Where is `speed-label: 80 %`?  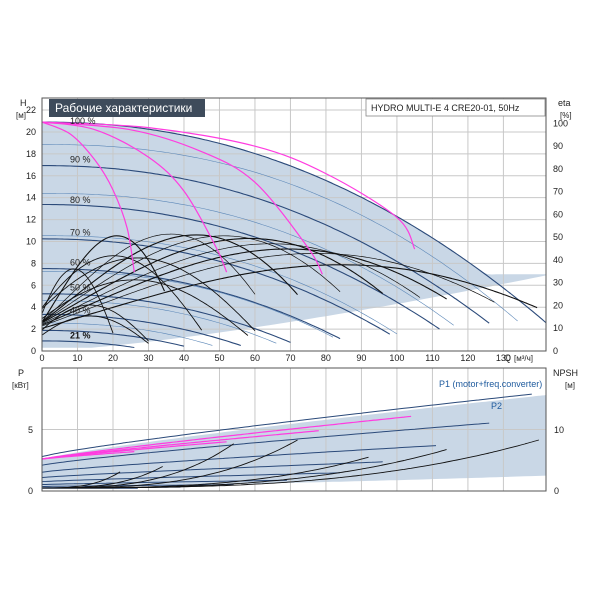 speed-label: 80 % is located at coordinates (80, 200).